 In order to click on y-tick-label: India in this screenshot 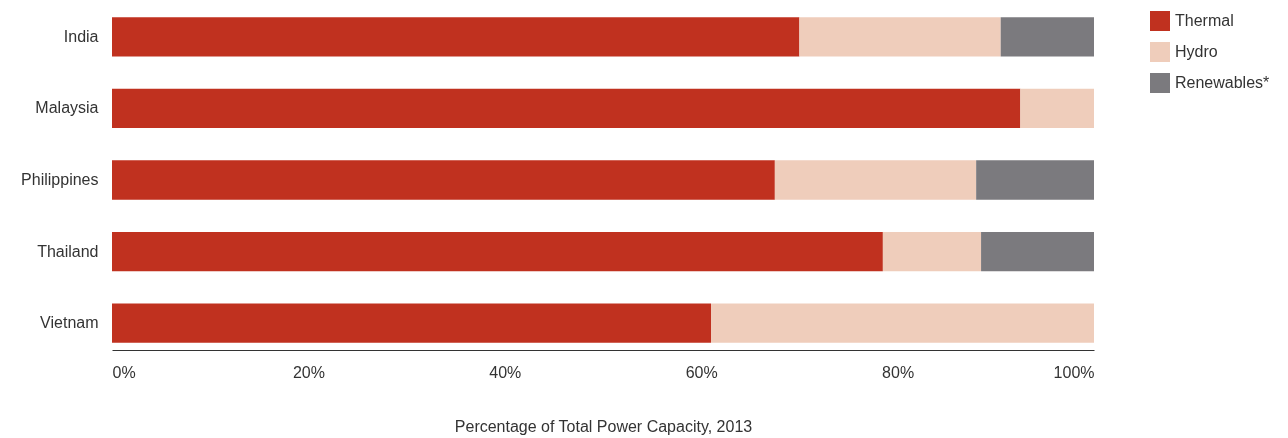, I will do `click(81, 36)`.